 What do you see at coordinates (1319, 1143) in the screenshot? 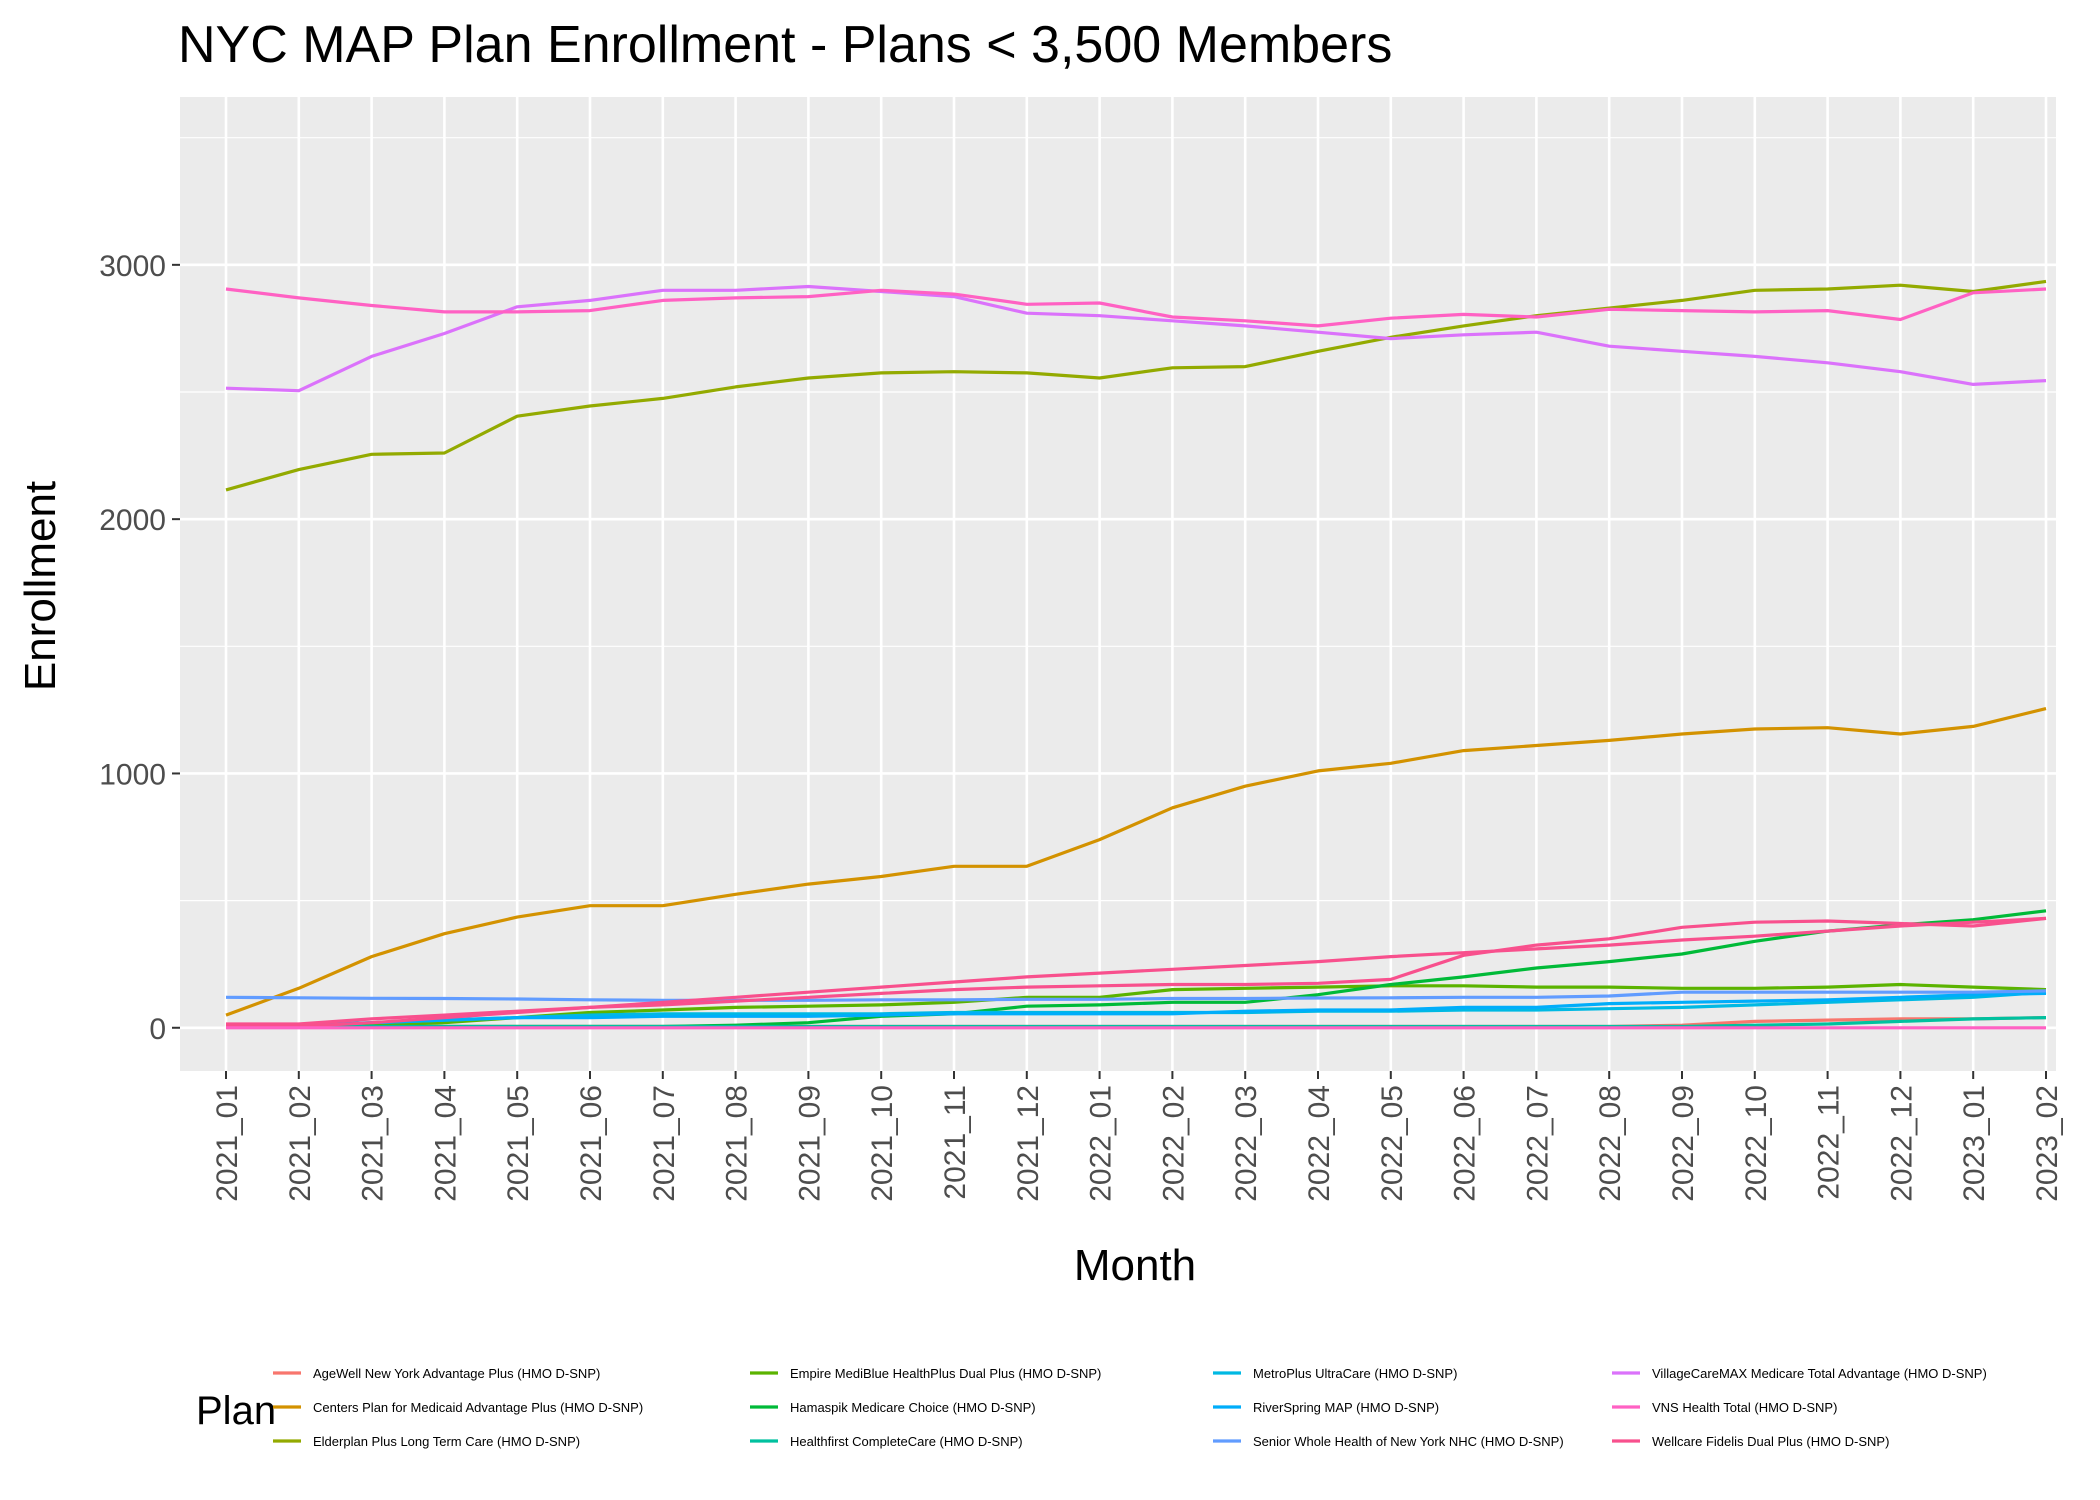
I see `x-tick-label: 2022_04` at bounding box center [1319, 1143].